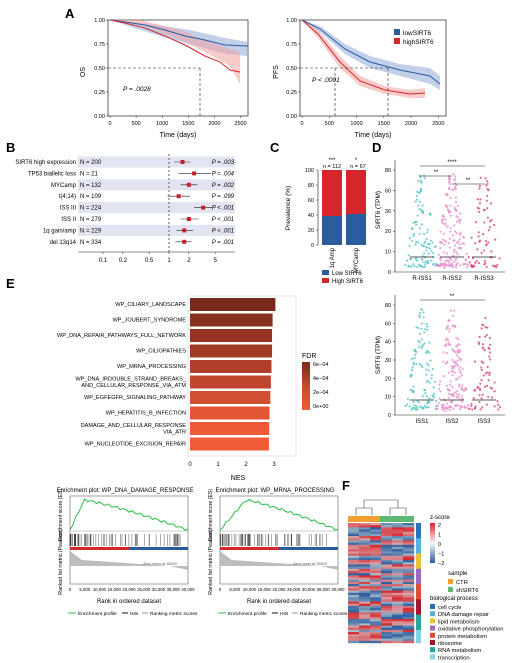 The height and width of the screenshot is (663, 520). Describe the element at coordinates (332, 193) in the screenshot. I see `bar-1q-high` at that location.